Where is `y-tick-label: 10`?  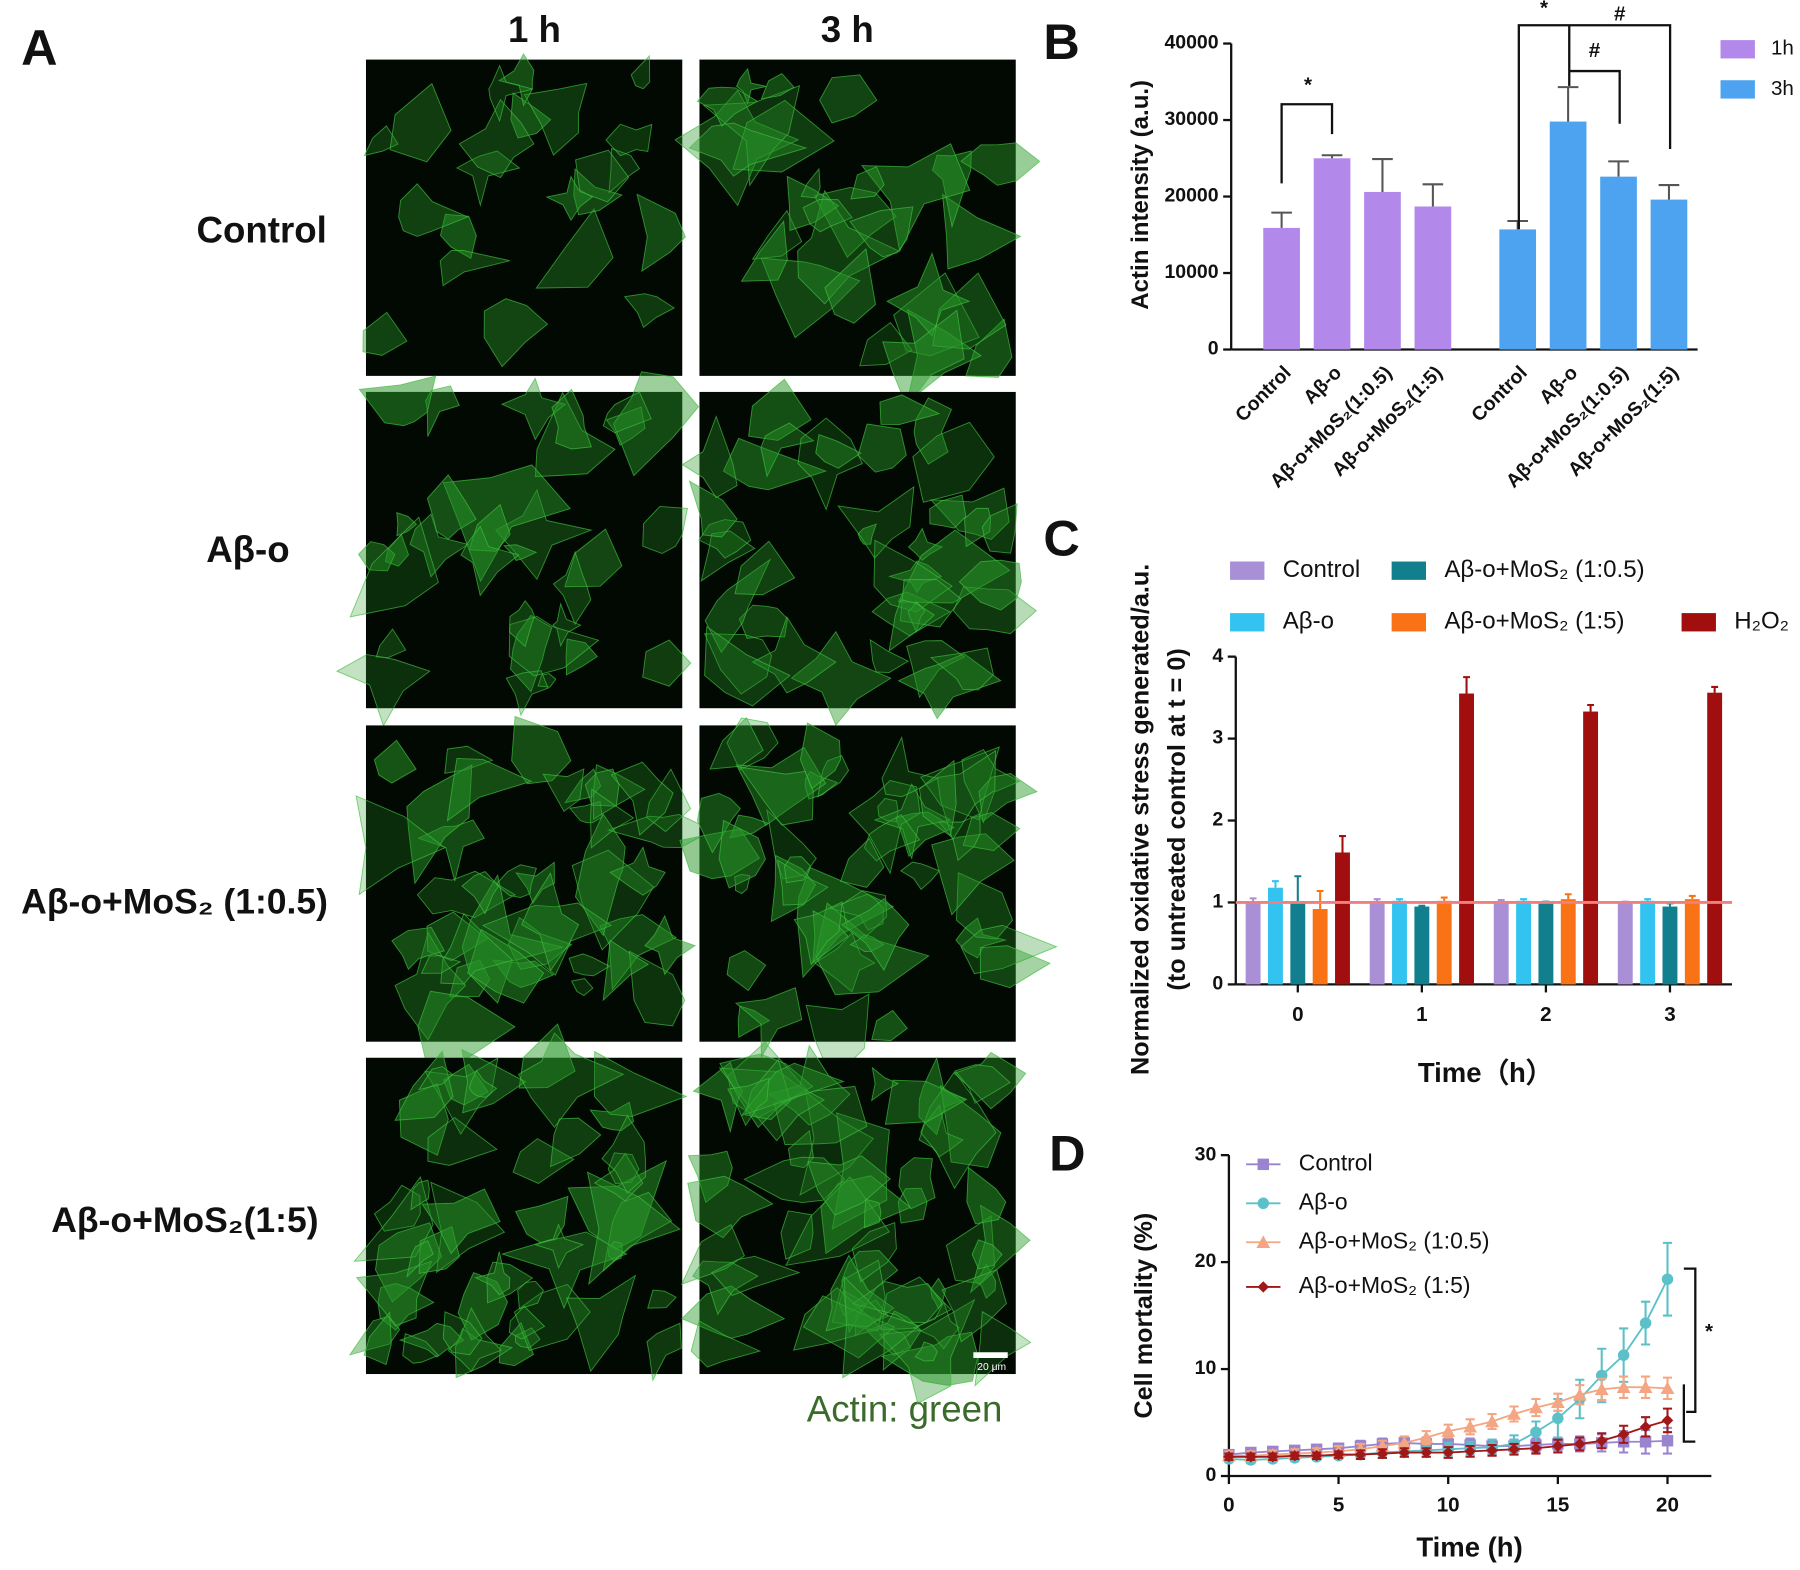 y-tick-label: 10 is located at coordinates (1206, 1368).